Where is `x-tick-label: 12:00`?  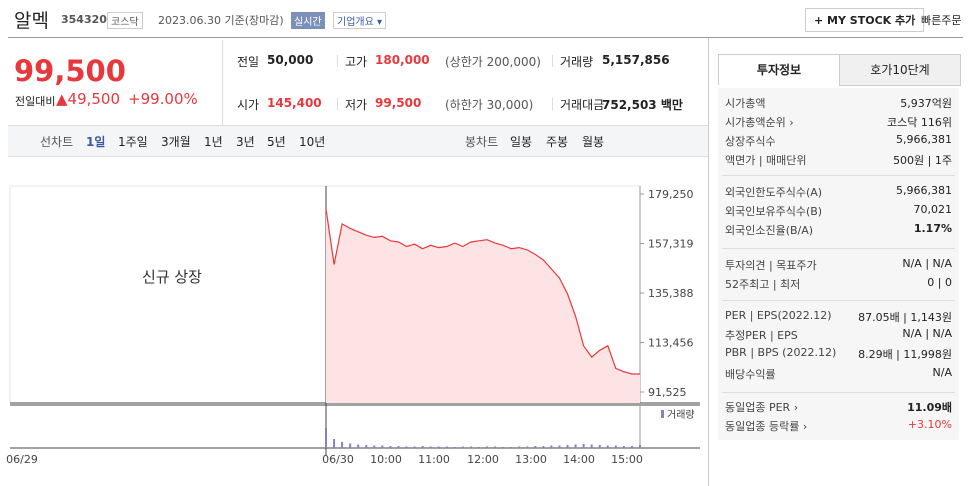
x-tick-label: 12:00 is located at coordinates (483, 459).